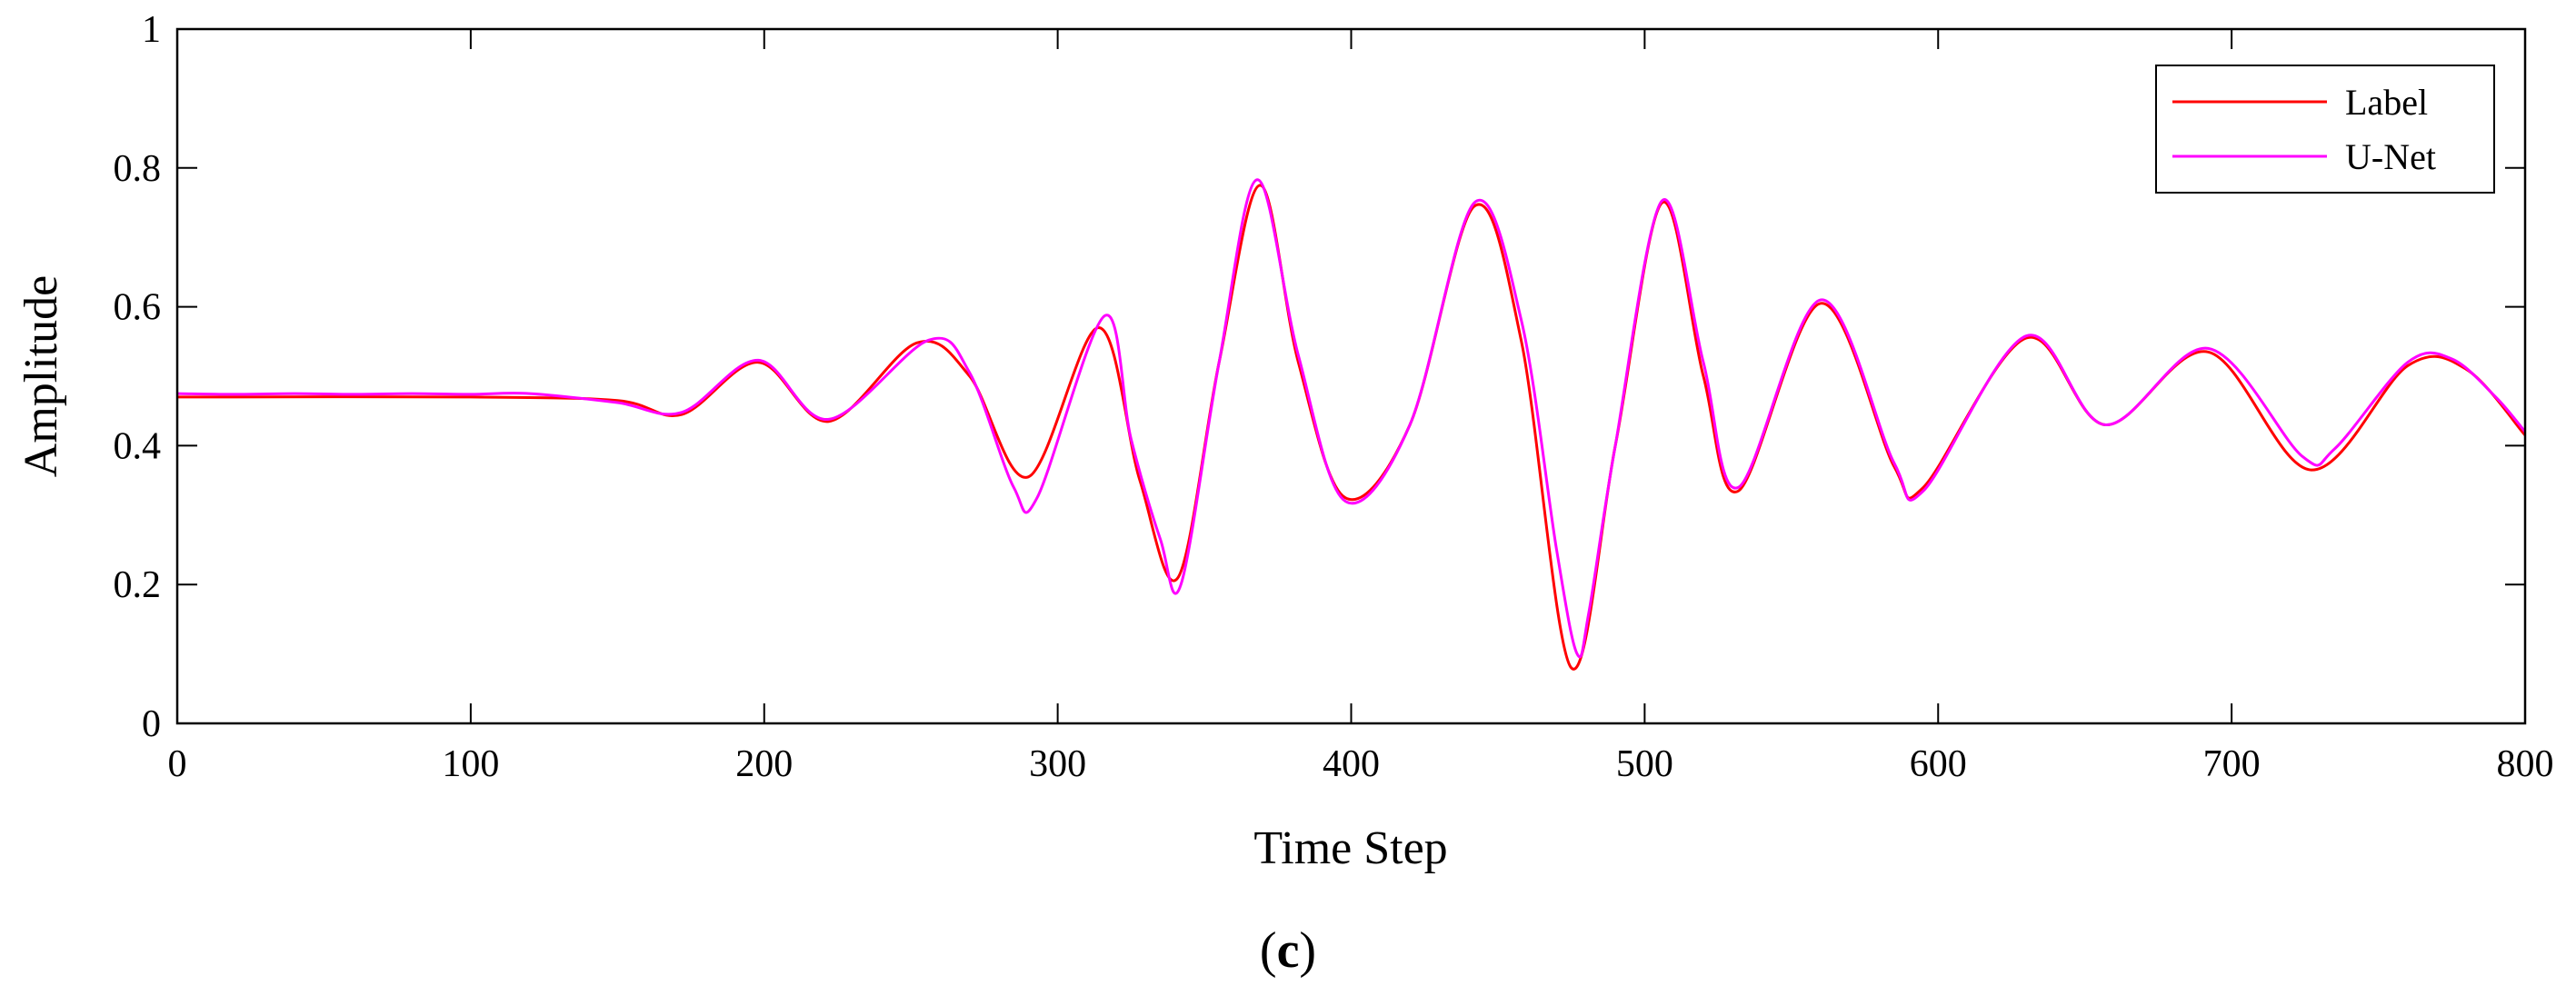  Describe the element at coordinates (138, 585) in the screenshot. I see `y-tick-label: 0.2` at that location.